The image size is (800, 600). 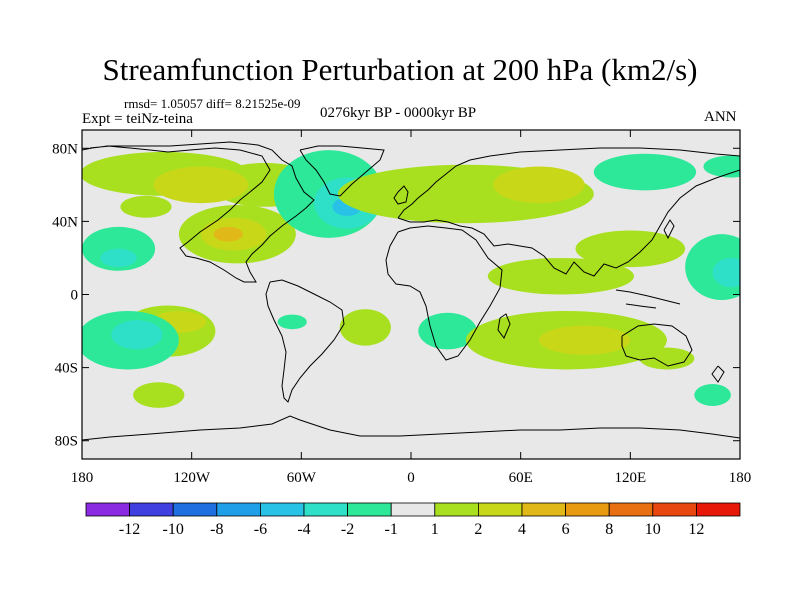 What do you see at coordinates (137, 119) in the screenshot?
I see `experiment-label: Expt = teiNz-teina` at bounding box center [137, 119].